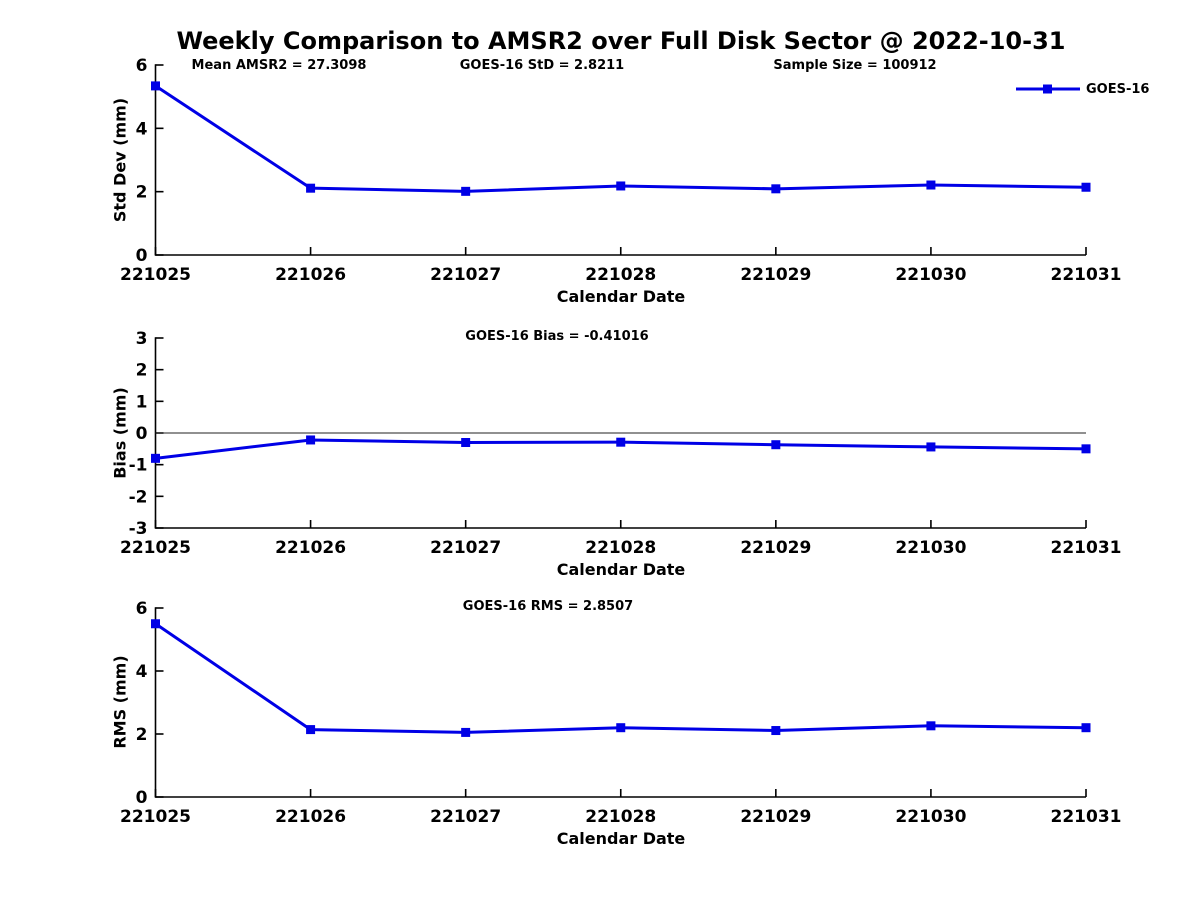  What do you see at coordinates (138, 497) in the screenshot?
I see `y-tick-label: -2` at bounding box center [138, 497].